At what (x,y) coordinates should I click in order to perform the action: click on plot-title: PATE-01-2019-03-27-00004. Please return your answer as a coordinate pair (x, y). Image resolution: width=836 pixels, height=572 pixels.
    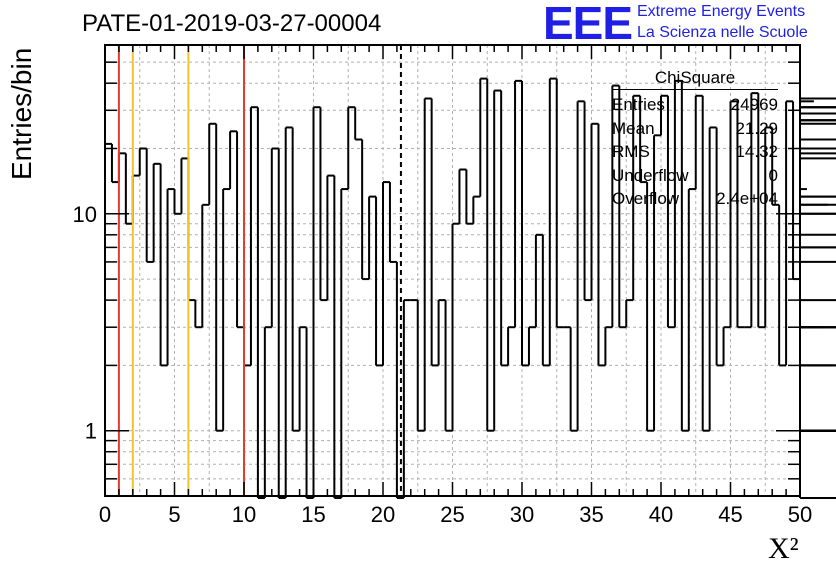
    Looking at the image, I should click on (232, 23).